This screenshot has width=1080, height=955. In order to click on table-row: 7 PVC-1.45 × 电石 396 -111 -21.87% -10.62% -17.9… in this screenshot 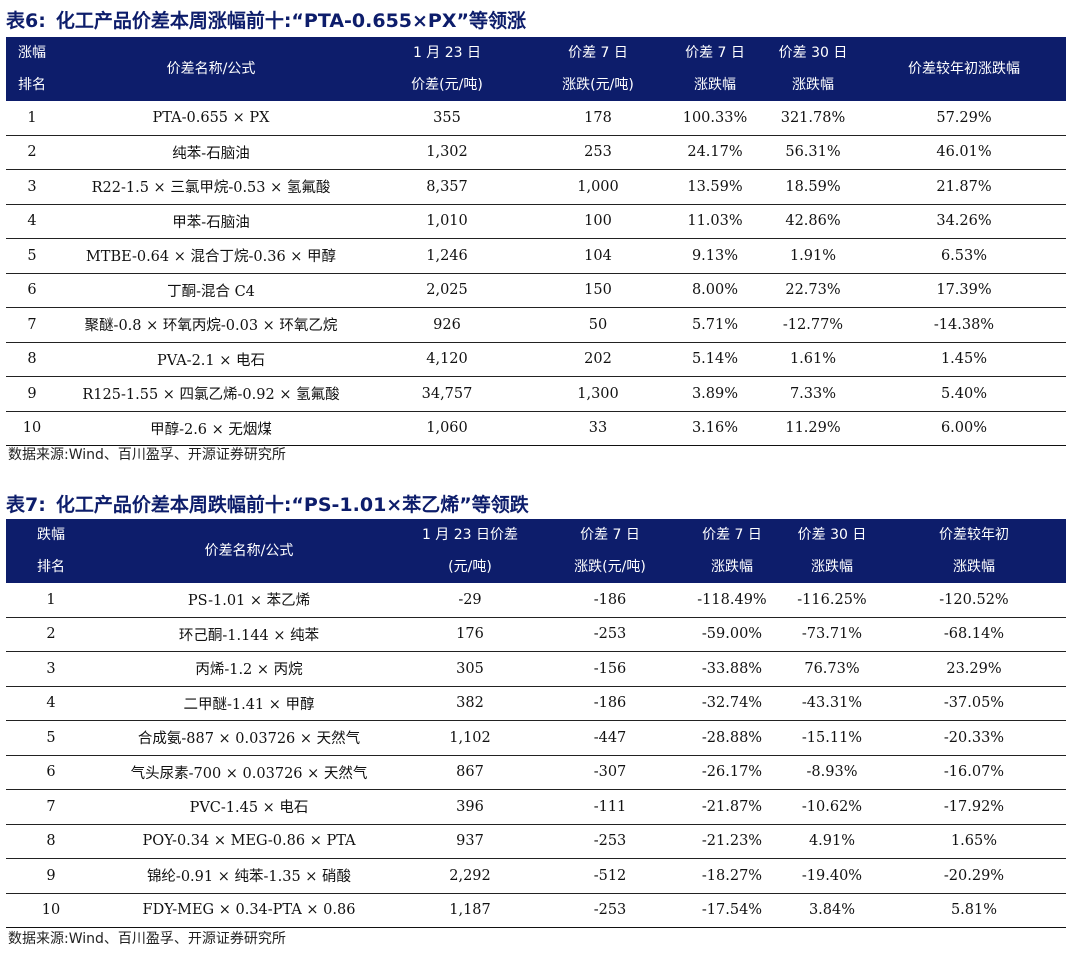, I will do `click(536, 807)`.